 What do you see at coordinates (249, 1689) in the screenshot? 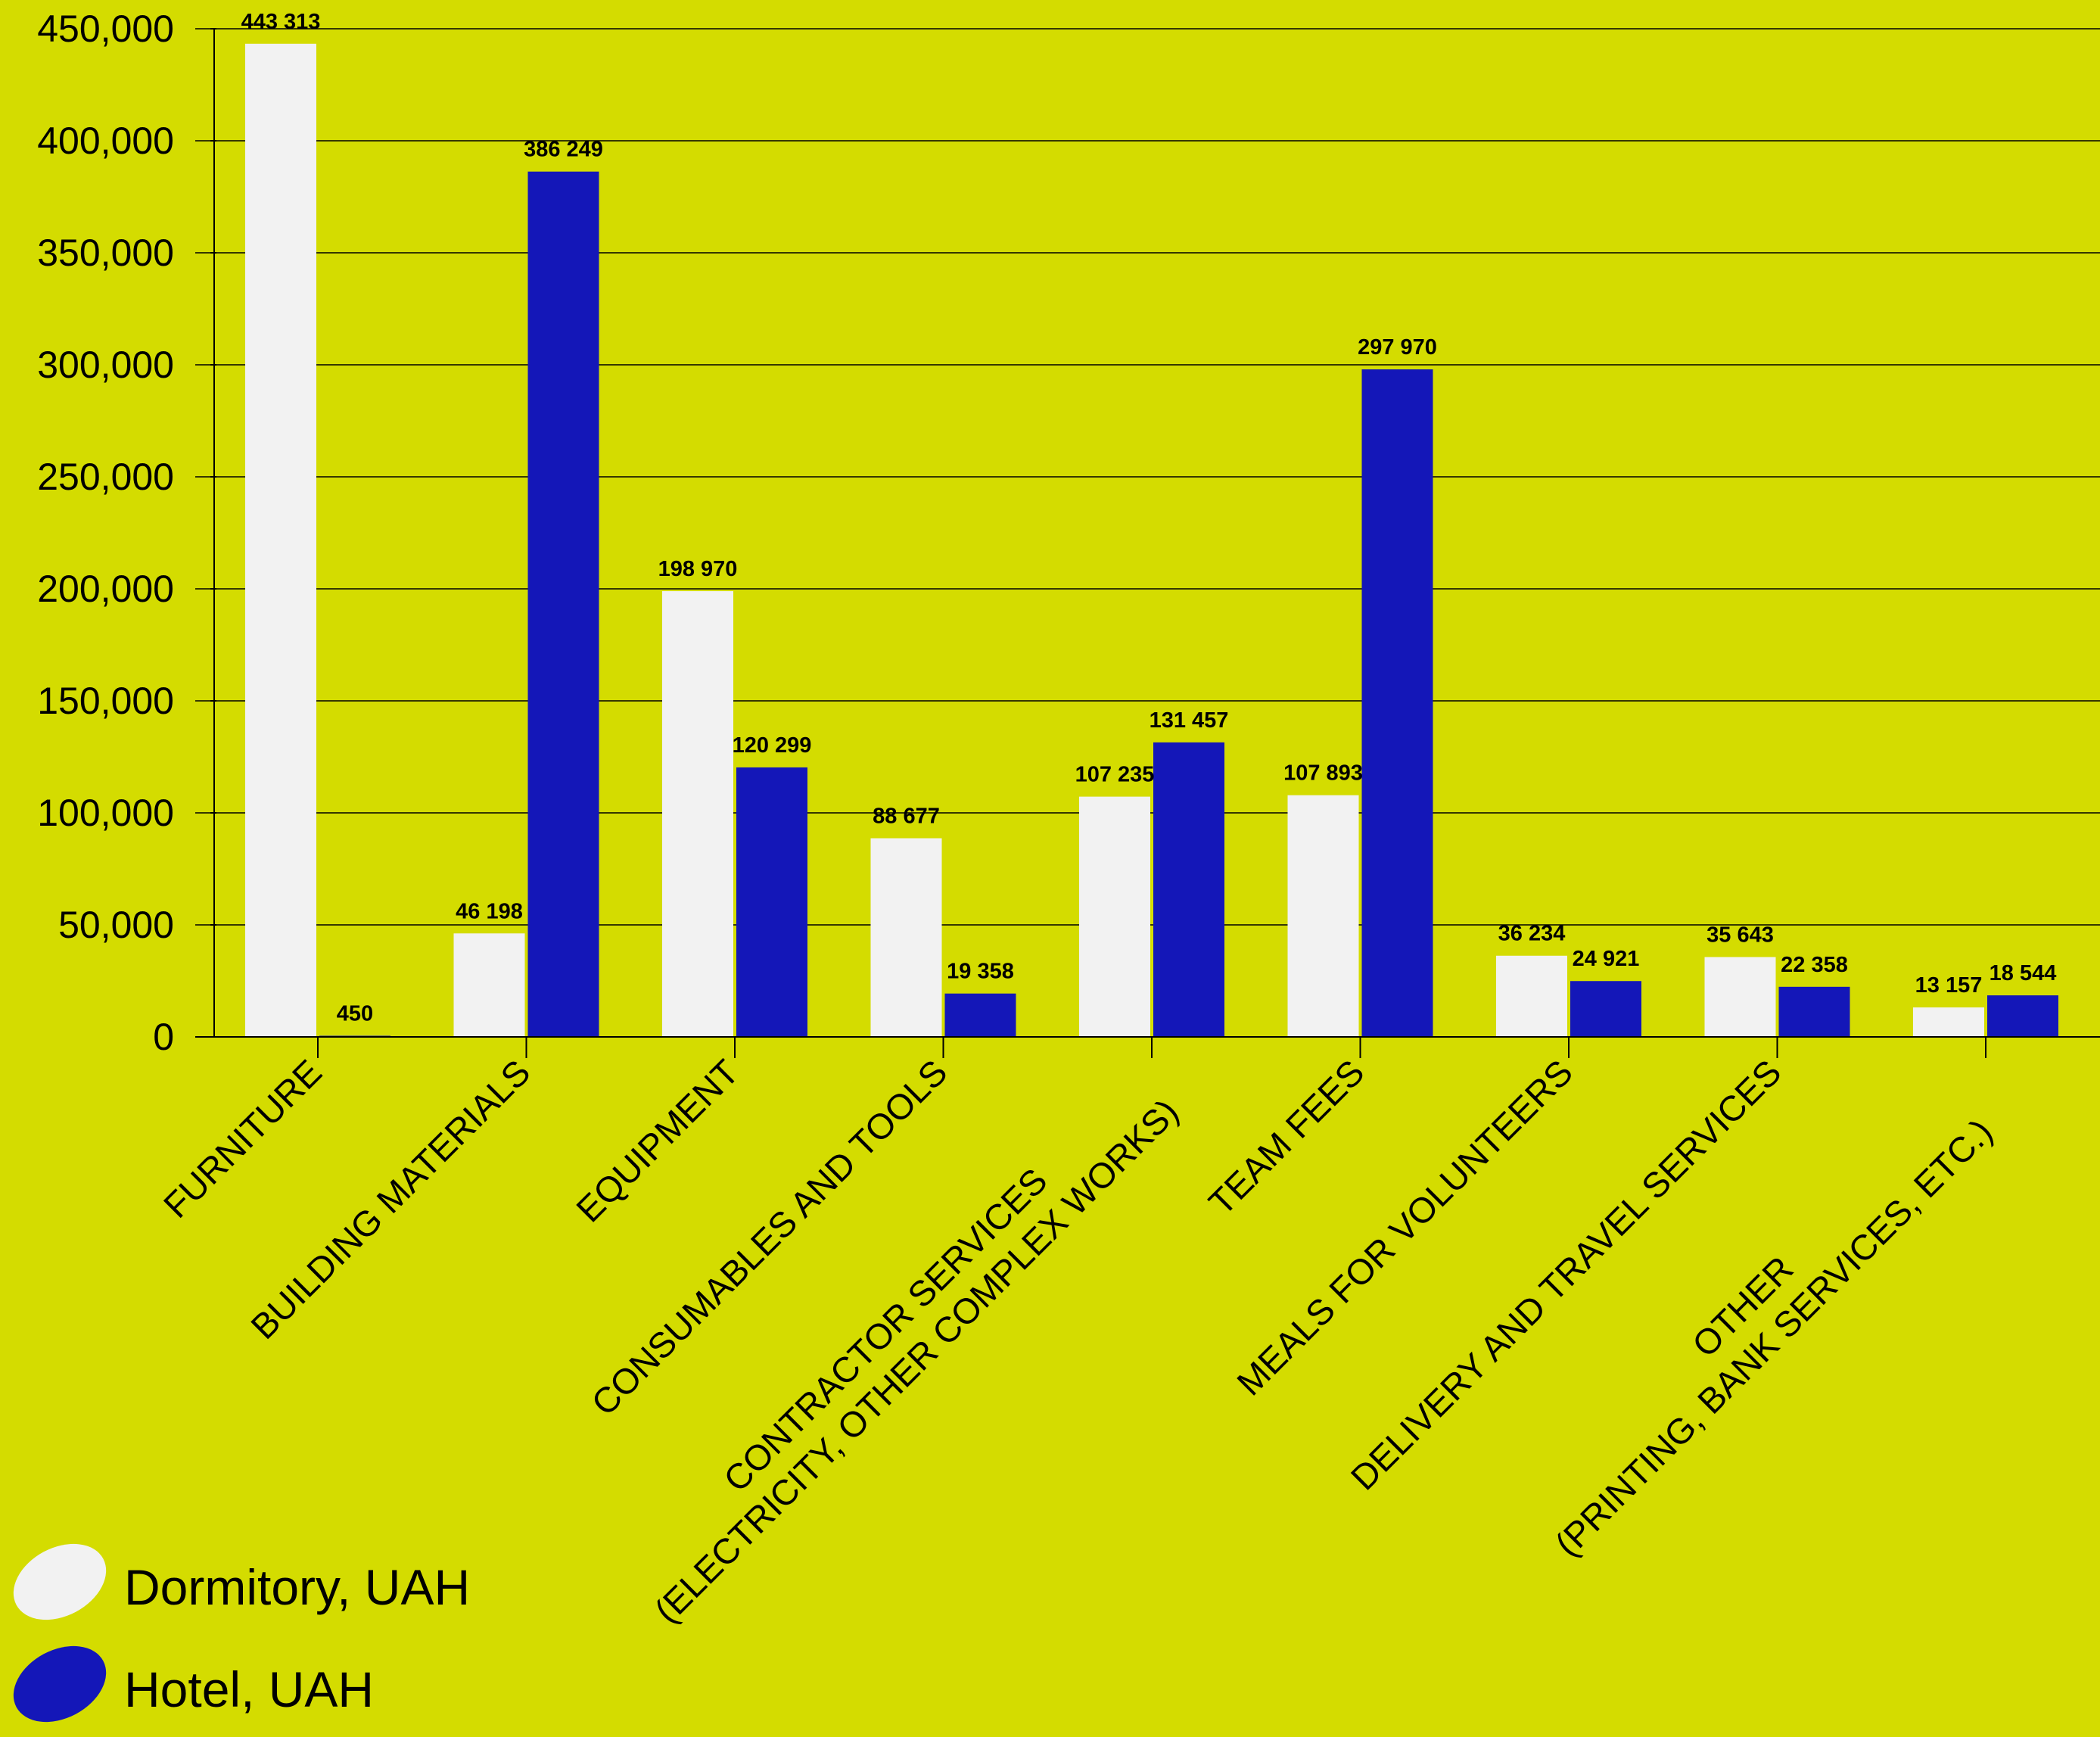
I see `legend-label-hotel: Hotel, UAH` at bounding box center [249, 1689].